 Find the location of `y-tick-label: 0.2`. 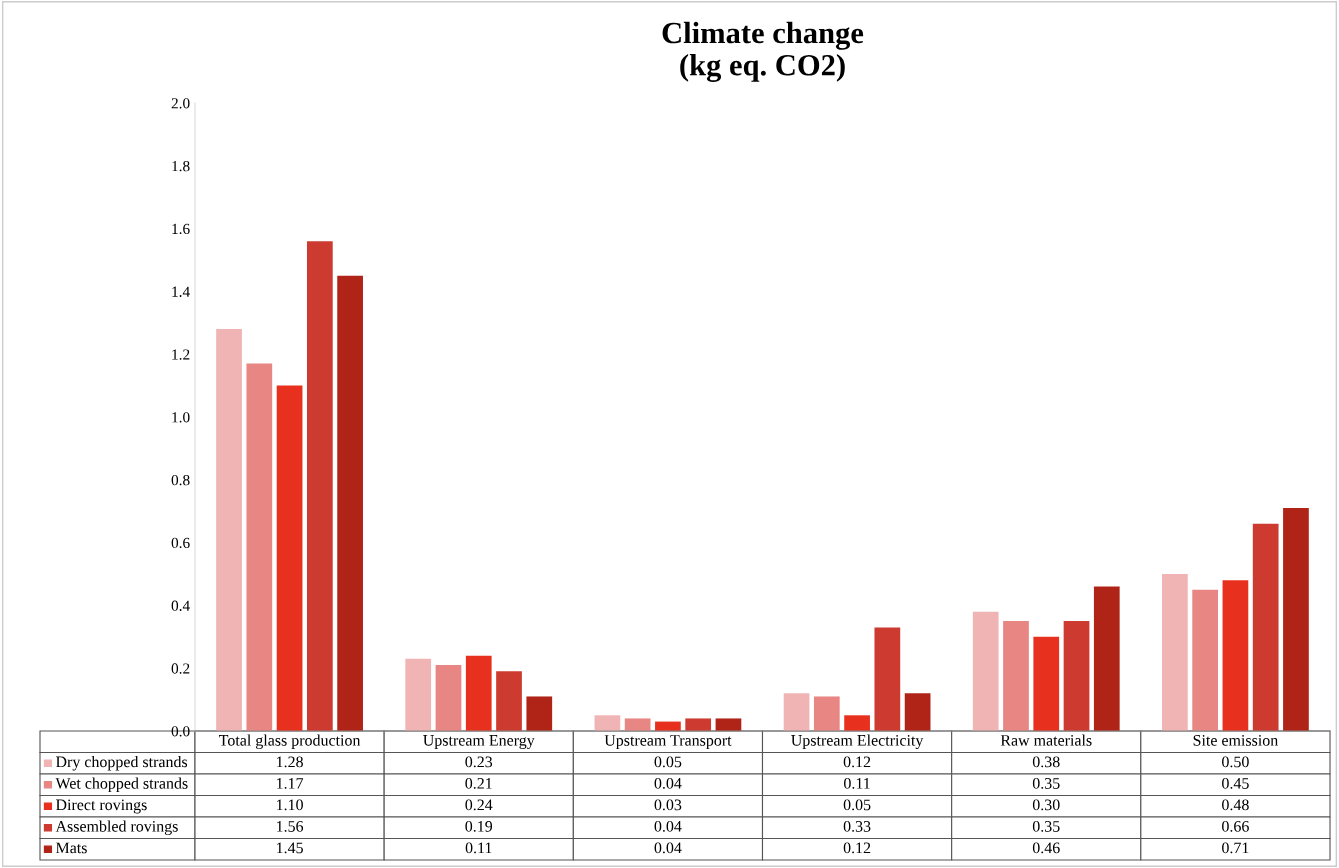

y-tick-label: 0.2 is located at coordinates (180, 668).